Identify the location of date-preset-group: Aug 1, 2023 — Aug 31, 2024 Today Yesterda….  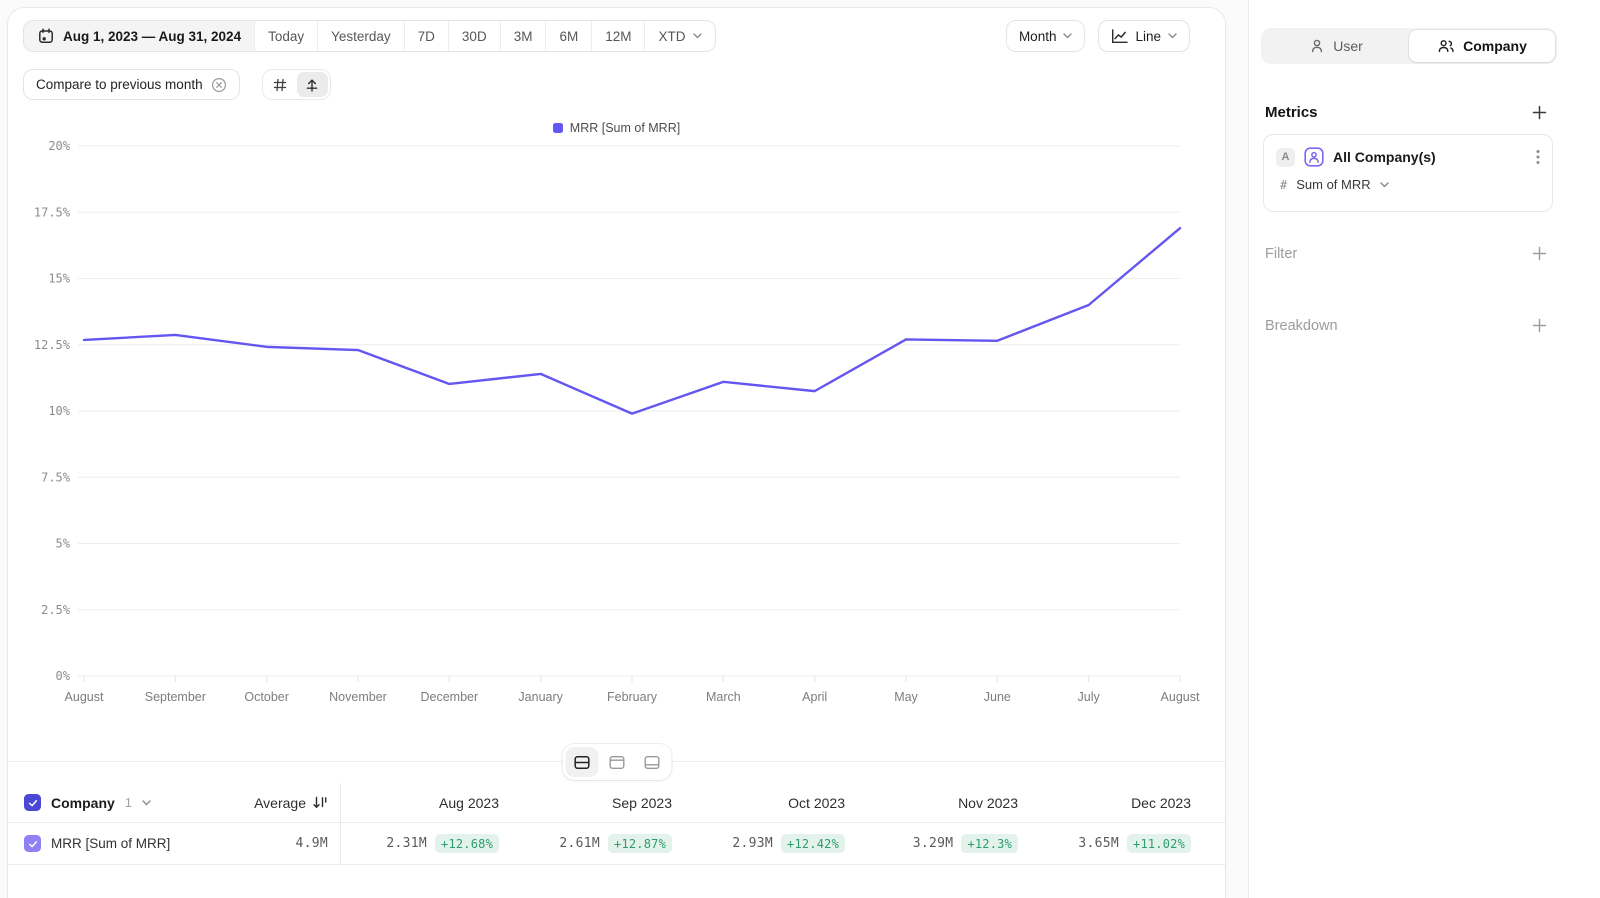
(370, 36).